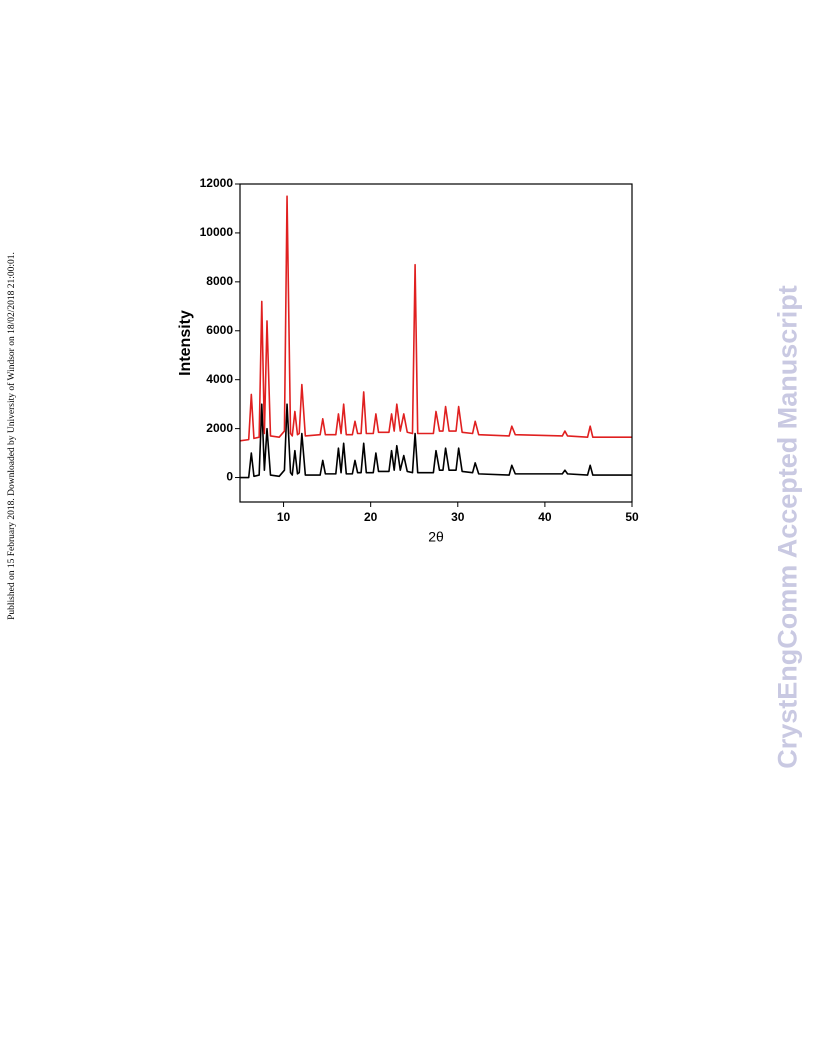 The image size is (816, 1056). Describe the element at coordinates (632, 517) in the screenshot. I see `x-tick-label: 50` at that location.